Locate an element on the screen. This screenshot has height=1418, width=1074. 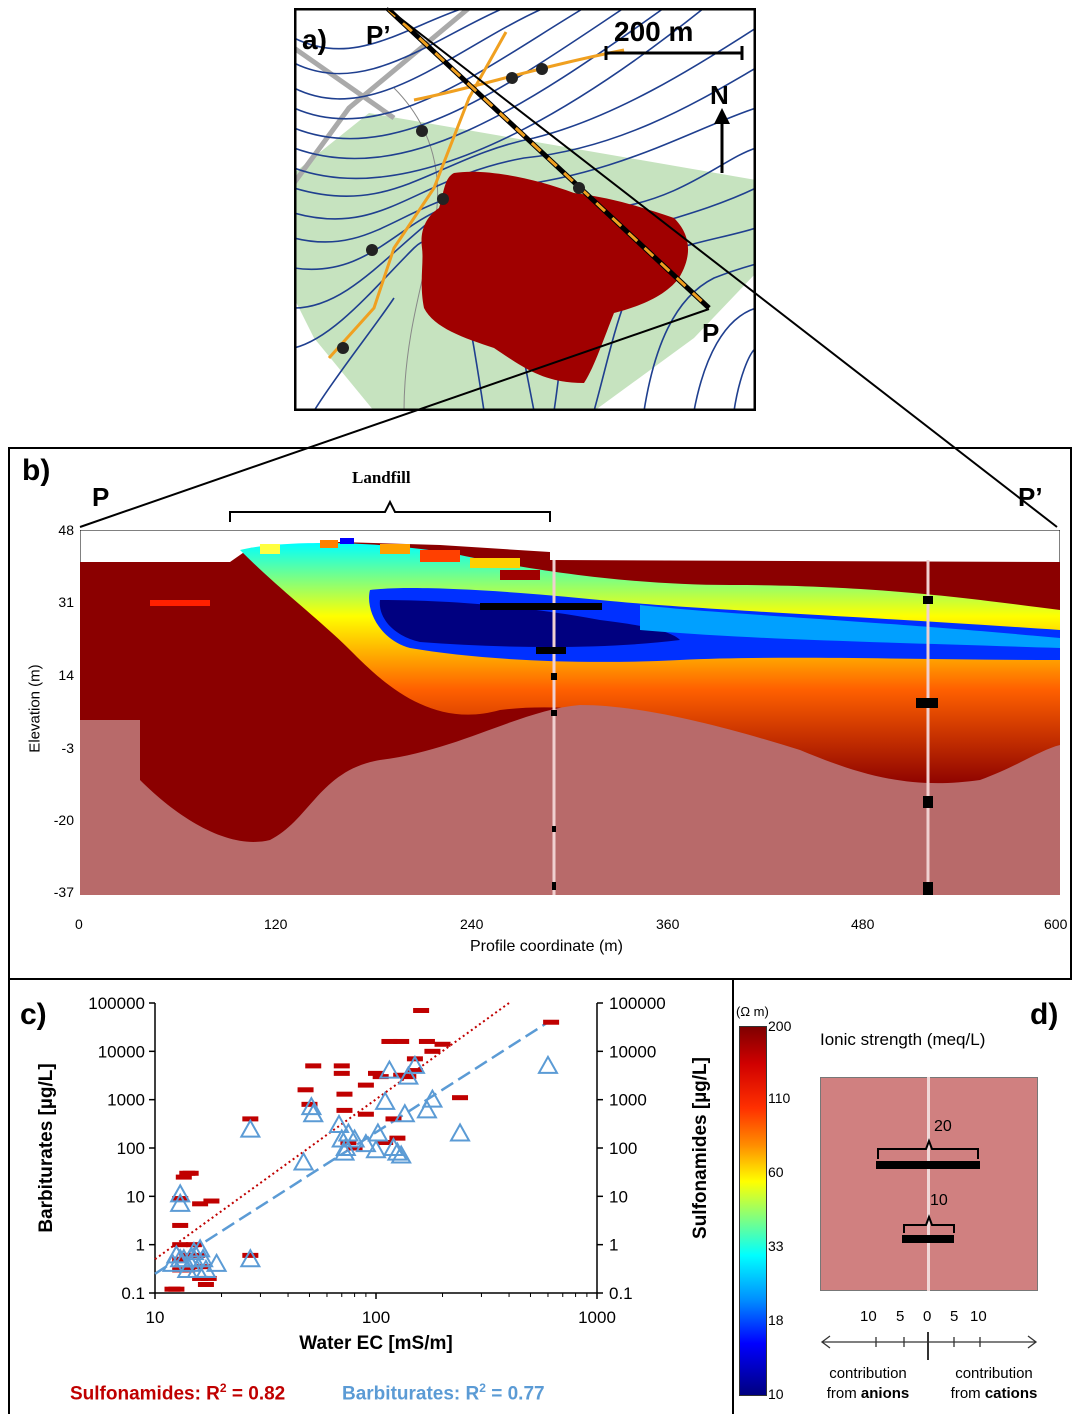
y-tick-label-right: 100 is located at coordinates (623, 1148).